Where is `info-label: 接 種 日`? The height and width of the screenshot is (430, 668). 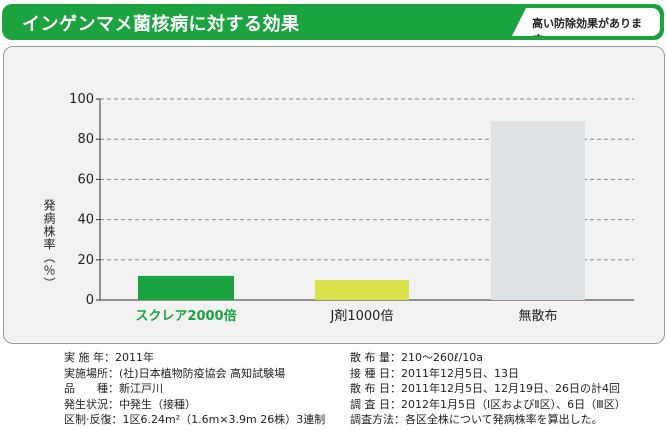 info-label: 接 種 日 is located at coordinates (370, 373).